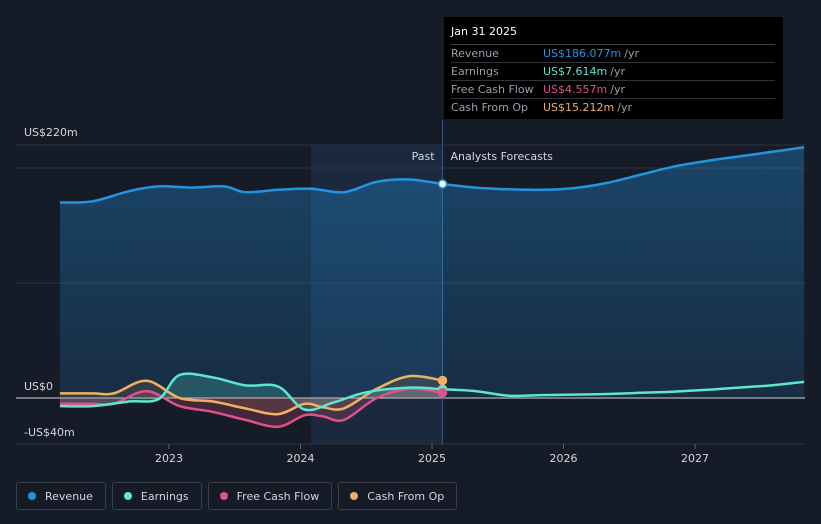 This screenshot has height=524, width=821. Describe the element at coordinates (51, 132) in the screenshot. I see `y-label-top: US$220m` at that location.